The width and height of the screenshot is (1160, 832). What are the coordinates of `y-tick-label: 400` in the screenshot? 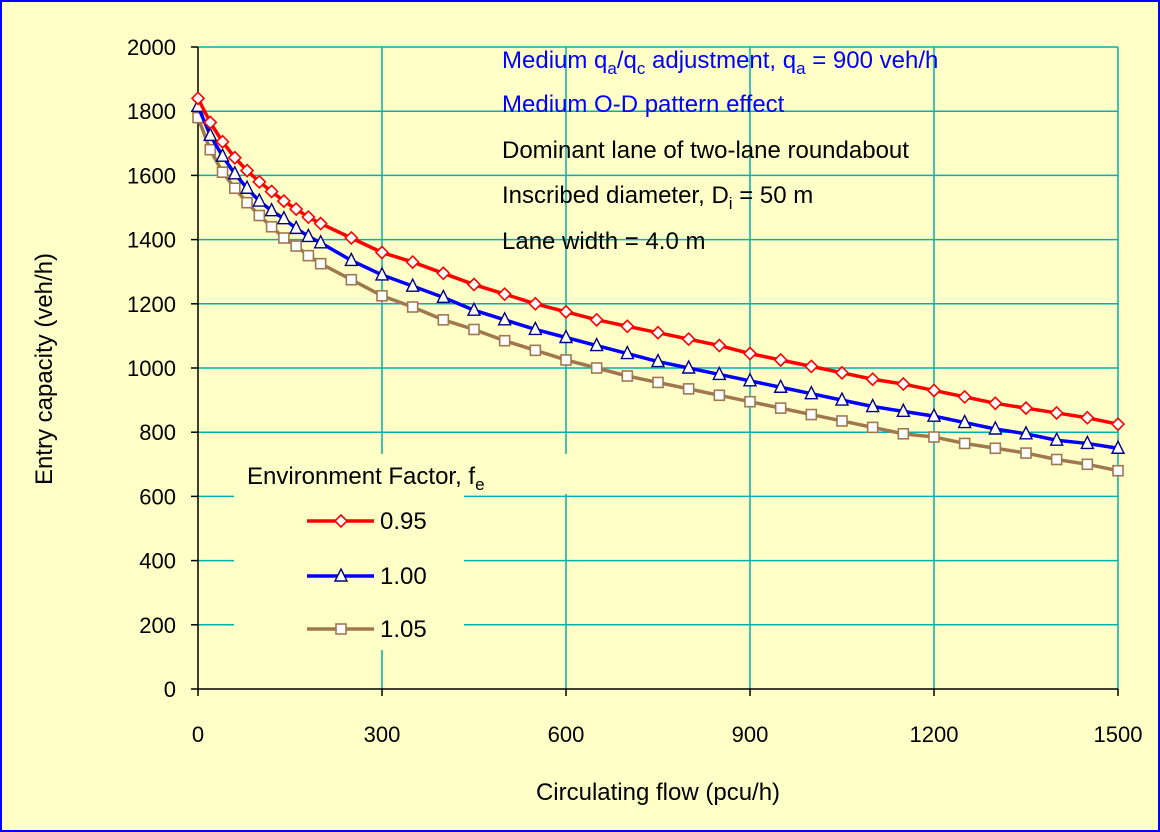 It's located at (157, 561).